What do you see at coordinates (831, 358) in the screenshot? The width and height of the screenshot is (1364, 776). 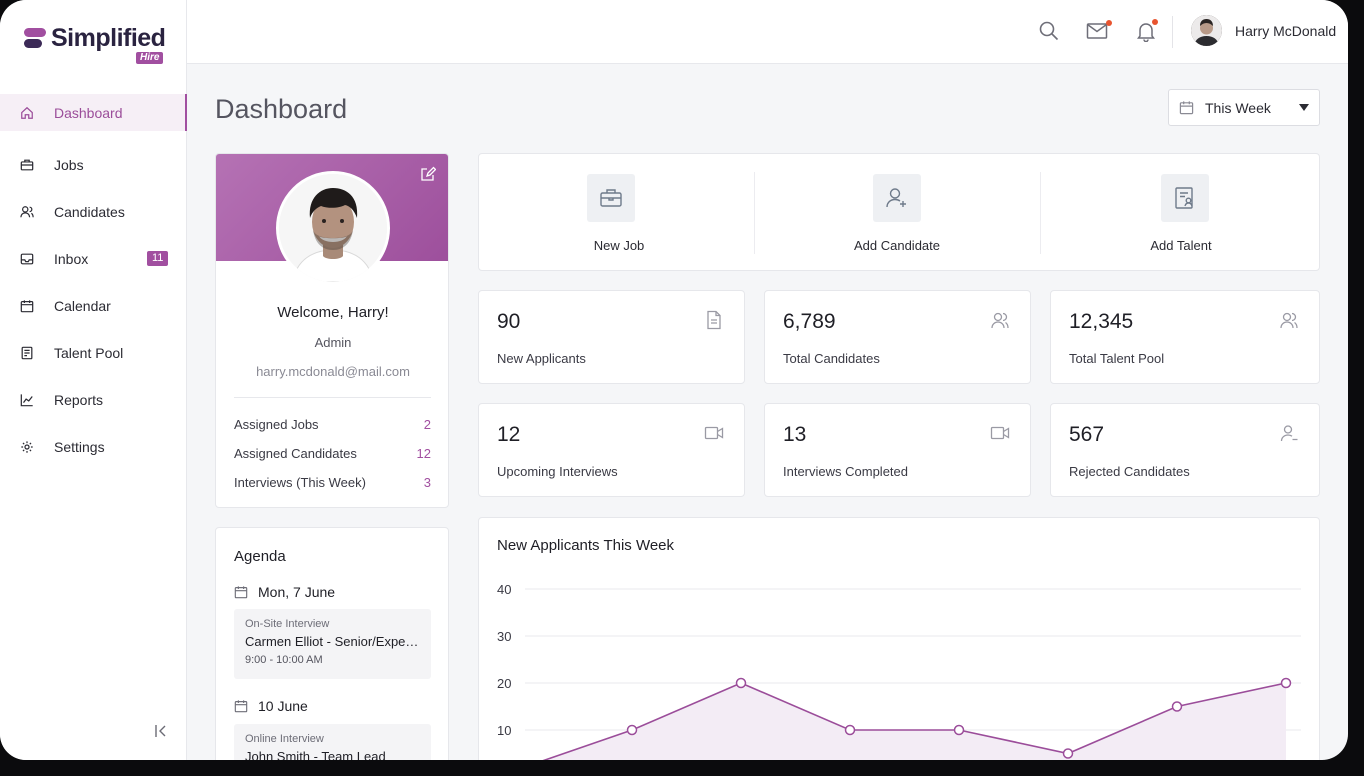 I see `stat-label: Total Candidates` at bounding box center [831, 358].